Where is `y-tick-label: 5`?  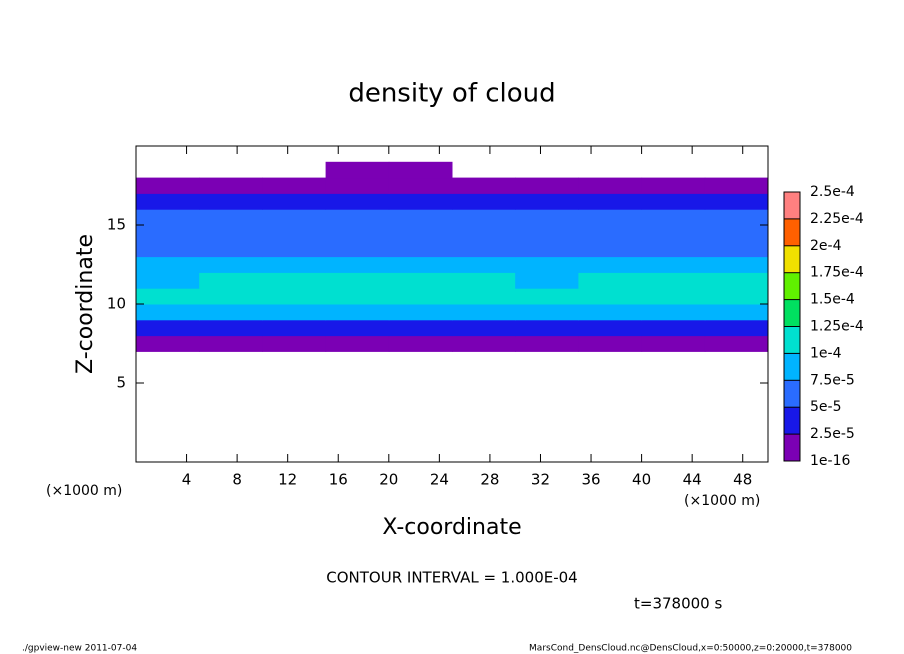
y-tick-label: 5 is located at coordinates (121, 383).